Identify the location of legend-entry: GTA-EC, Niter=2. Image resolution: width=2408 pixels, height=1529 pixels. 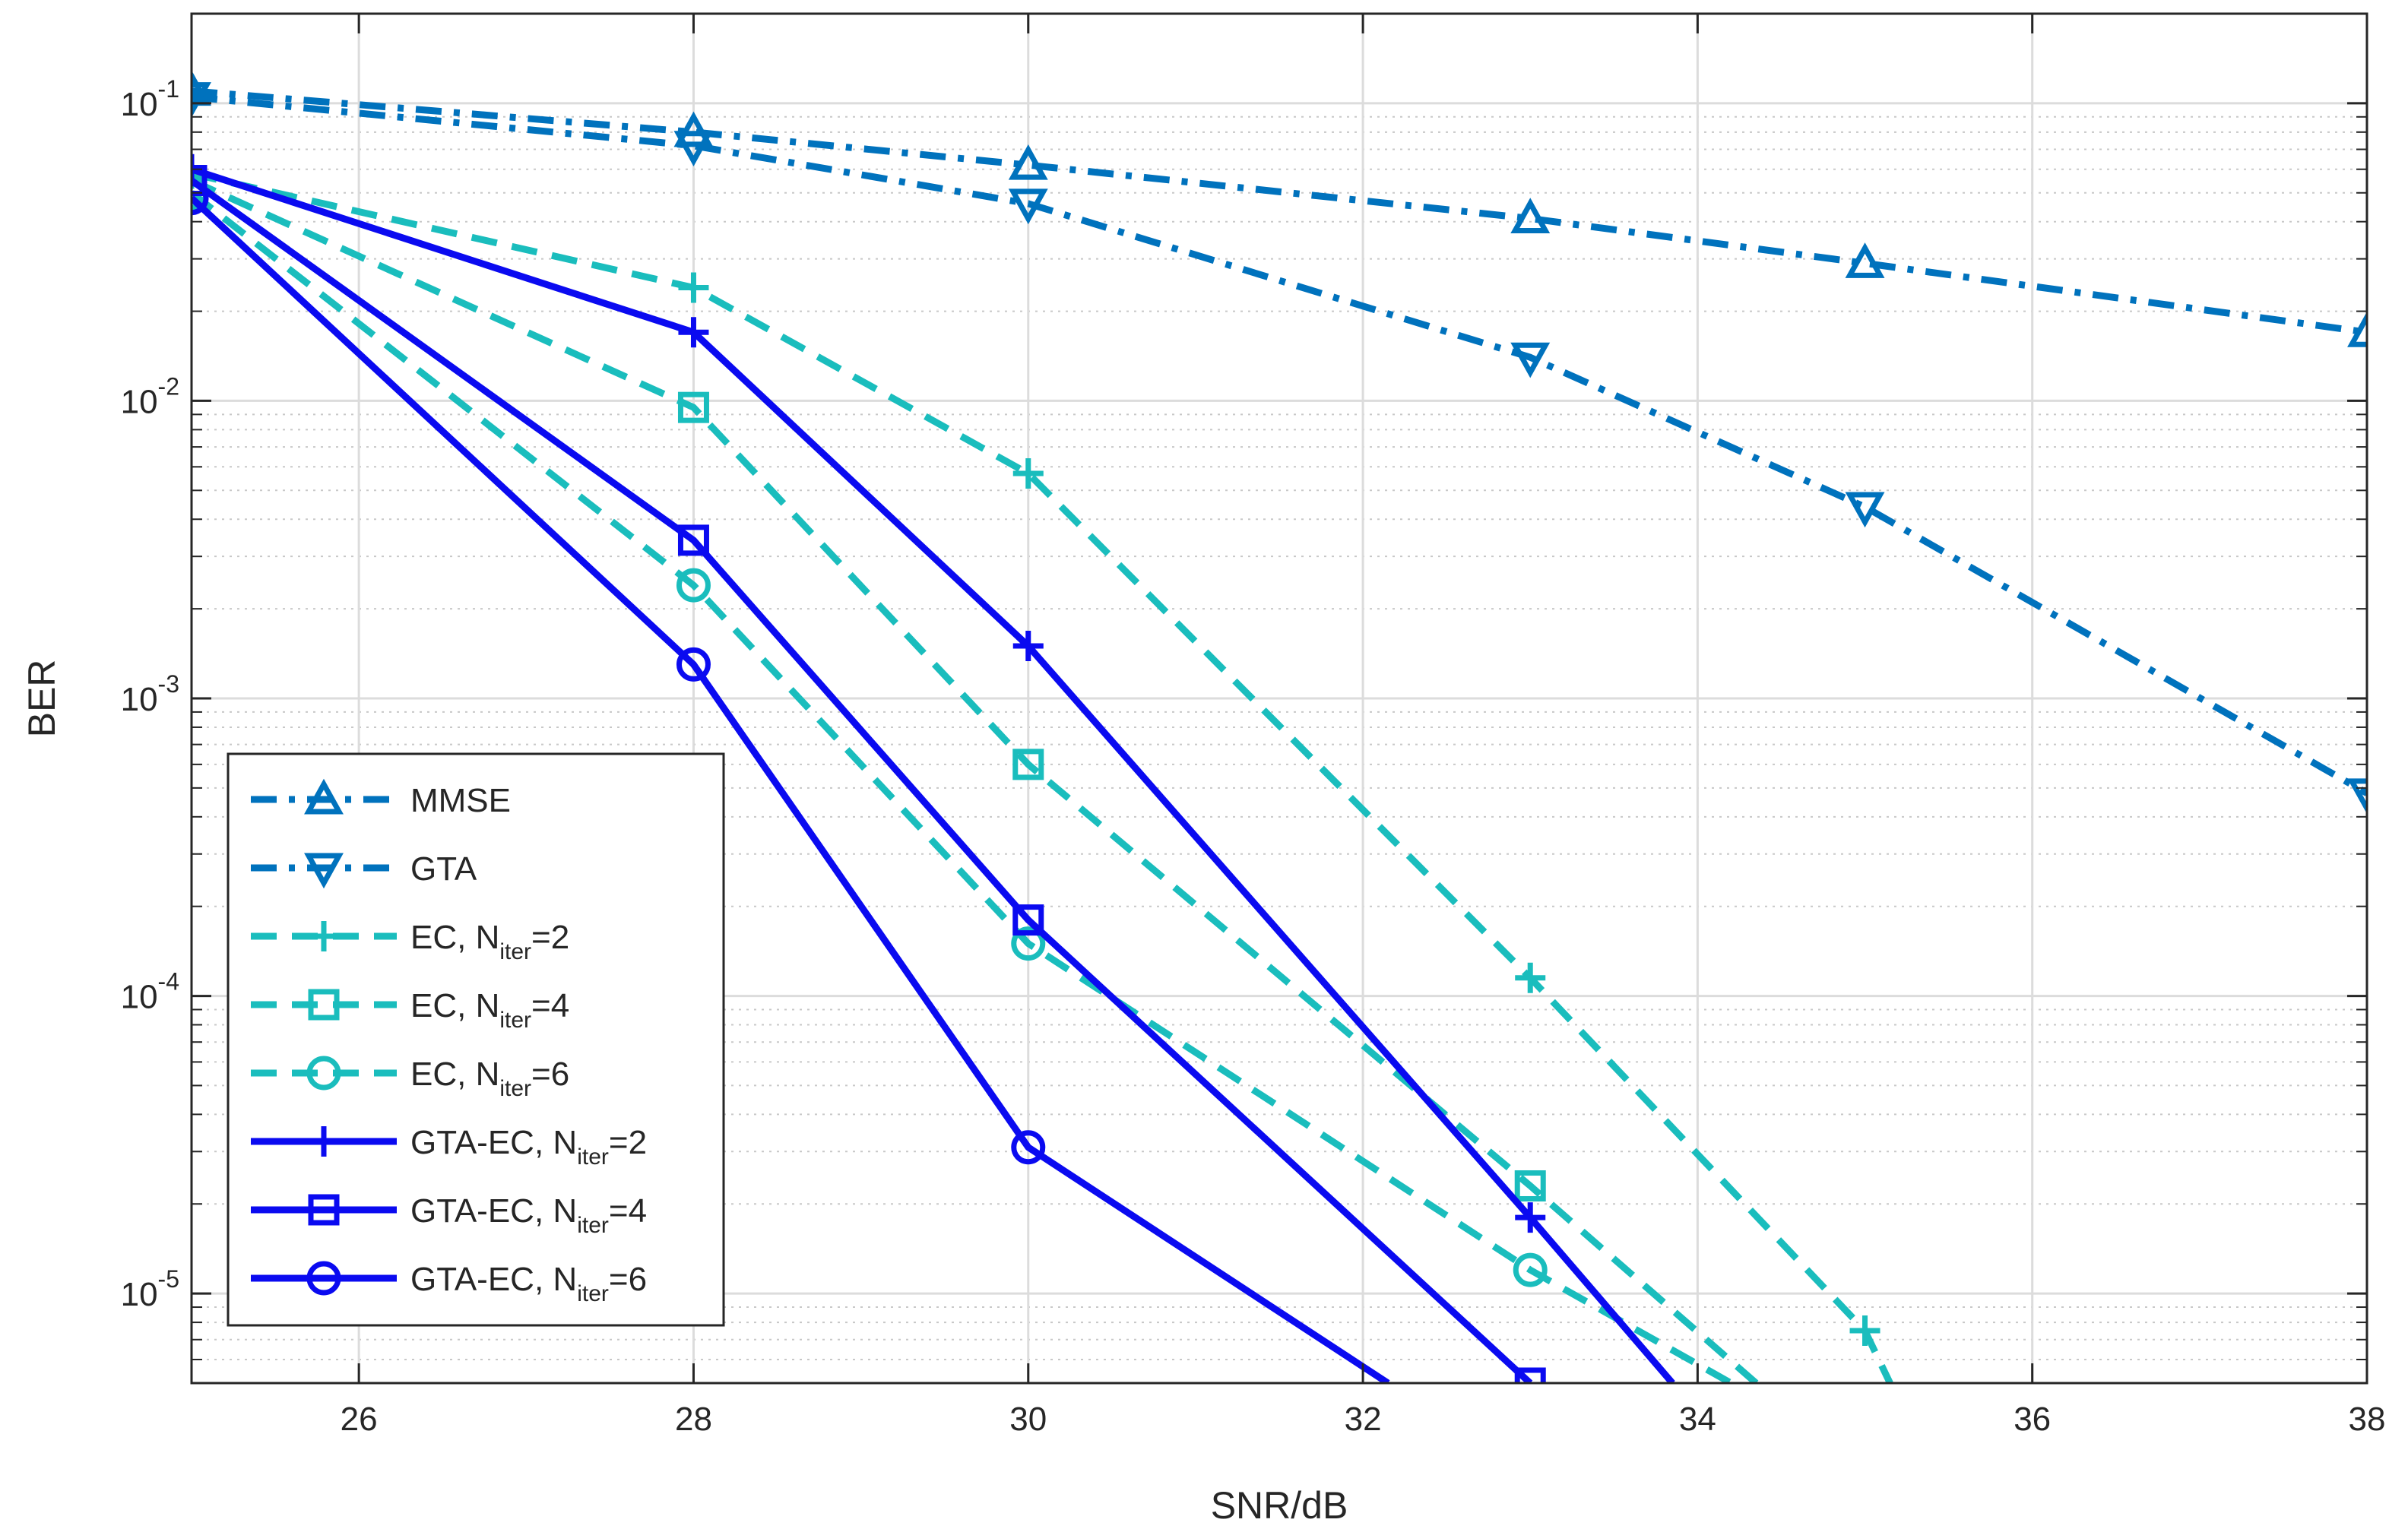
(449, 1147).